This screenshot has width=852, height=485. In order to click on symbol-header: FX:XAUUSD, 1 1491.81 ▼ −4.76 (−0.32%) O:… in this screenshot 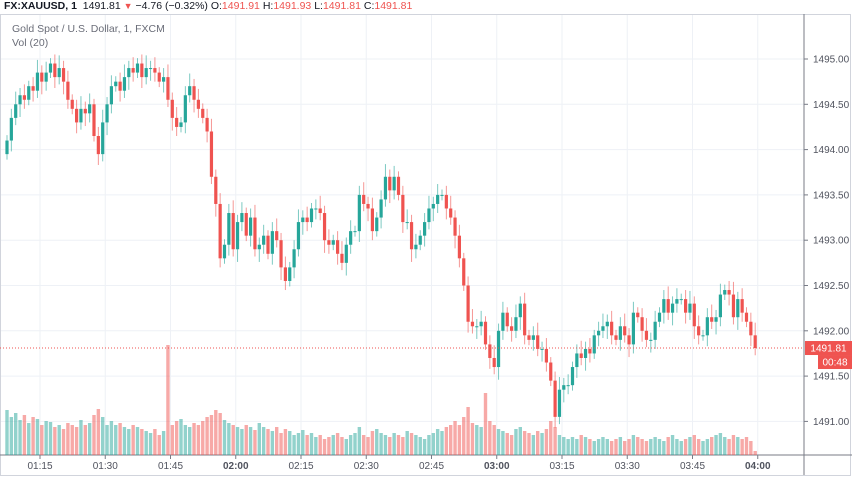, I will do `click(208, 7)`.